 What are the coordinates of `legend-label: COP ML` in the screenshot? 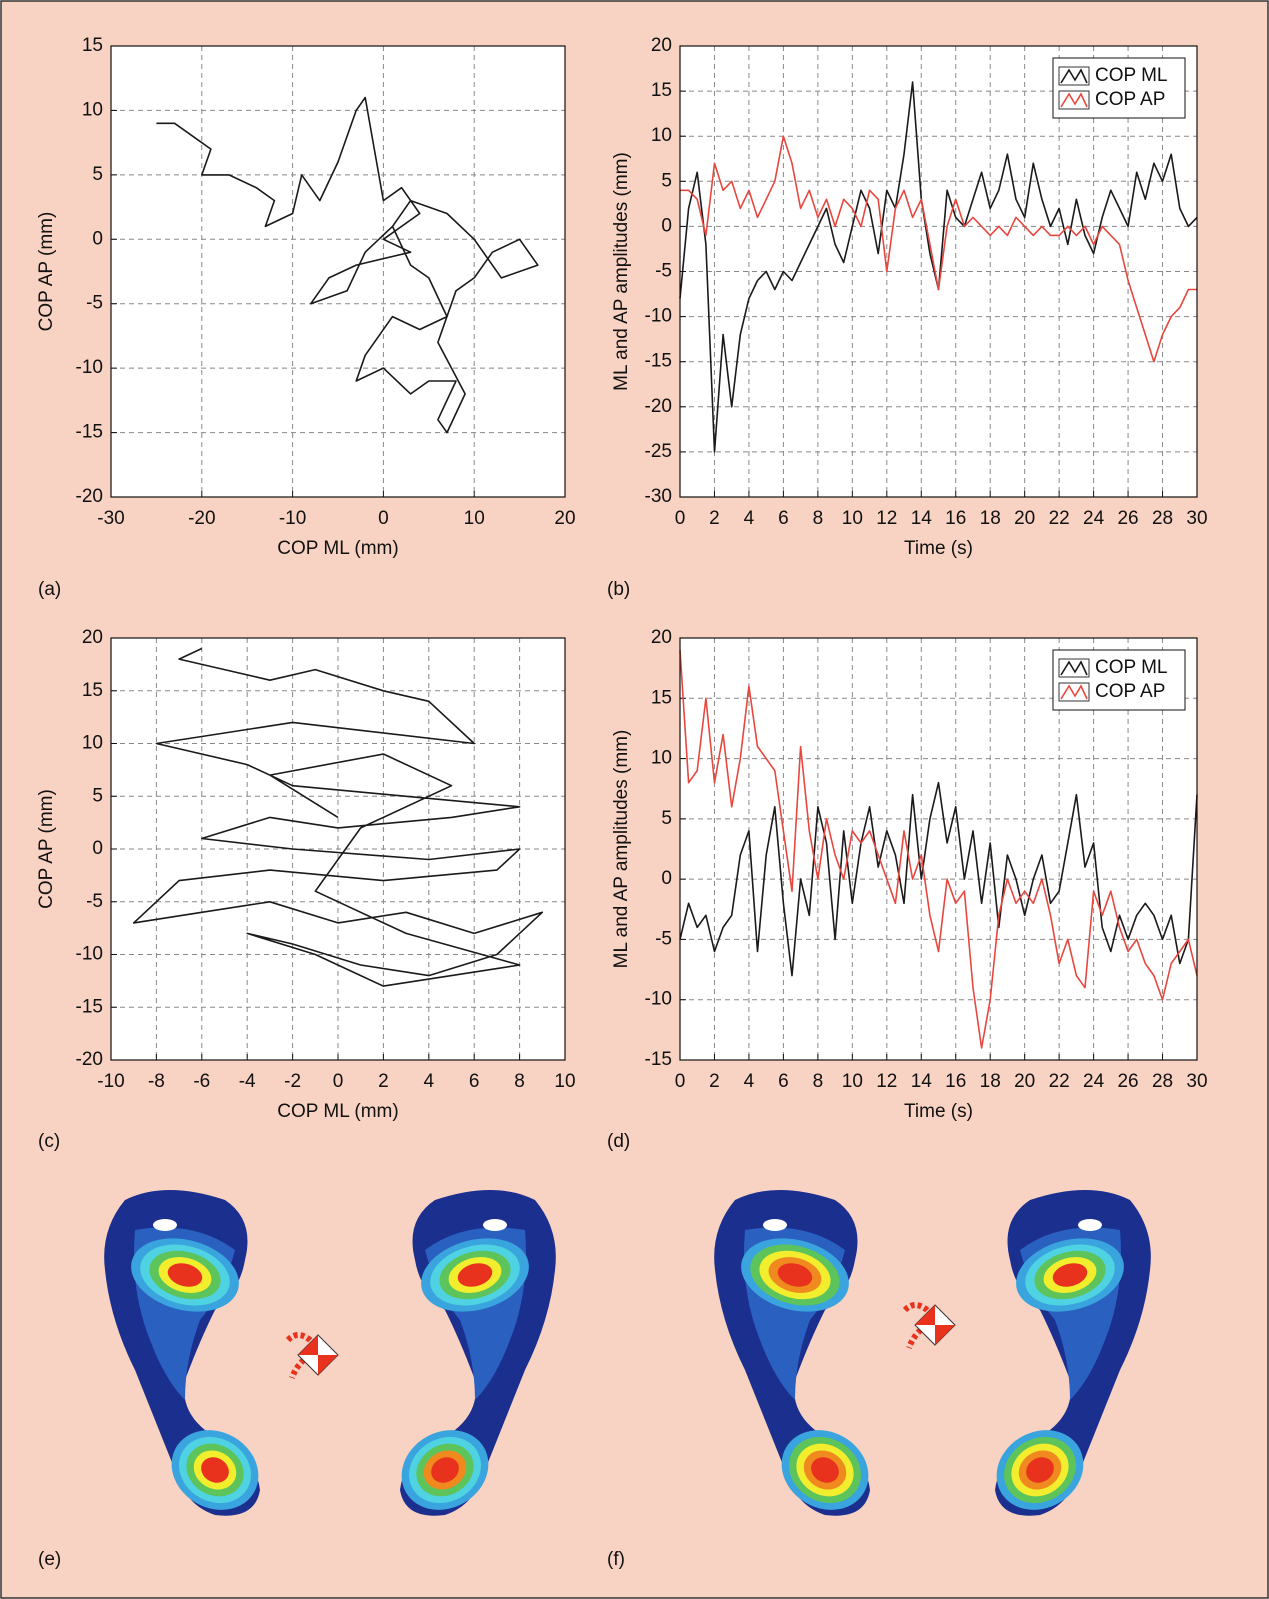 It's located at (1131, 75).